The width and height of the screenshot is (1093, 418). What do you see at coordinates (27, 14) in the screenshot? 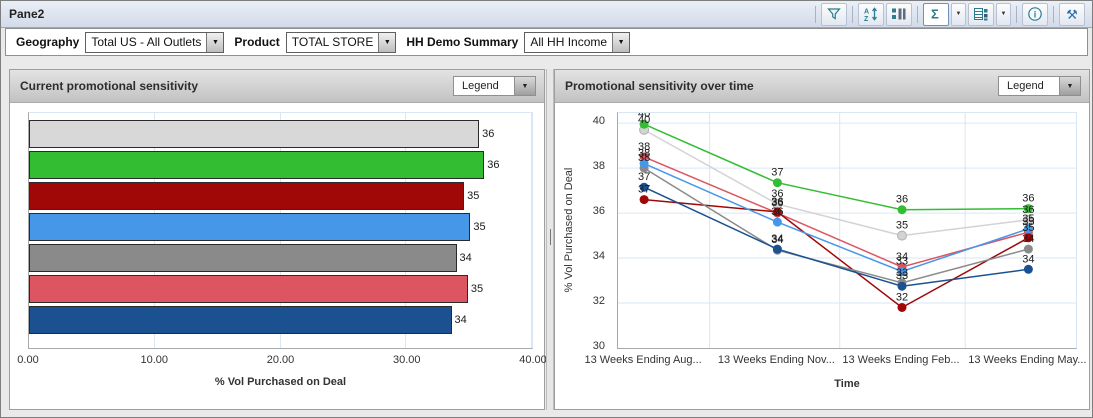
I see `pane-title: Pane2` at bounding box center [27, 14].